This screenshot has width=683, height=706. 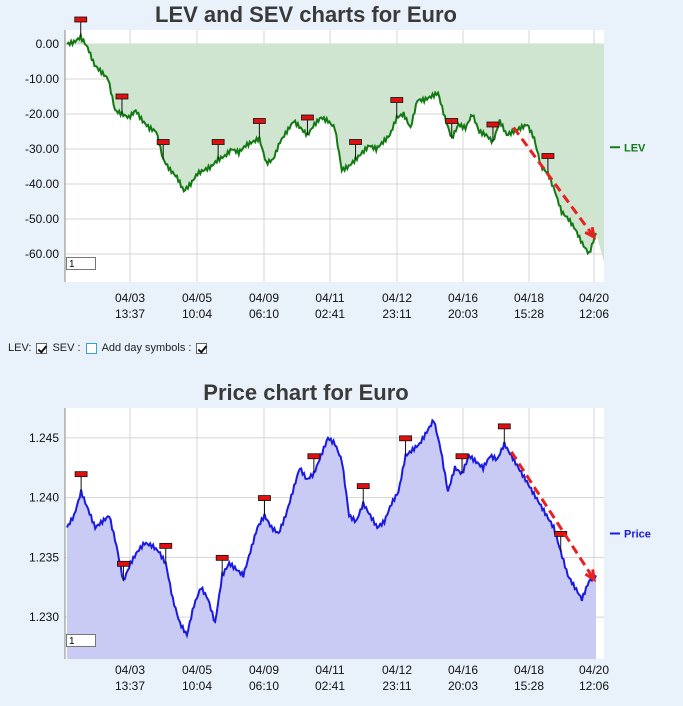 What do you see at coordinates (202, 348) in the screenshot?
I see `day-symbols-checkbox` at bounding box center [202, 348].